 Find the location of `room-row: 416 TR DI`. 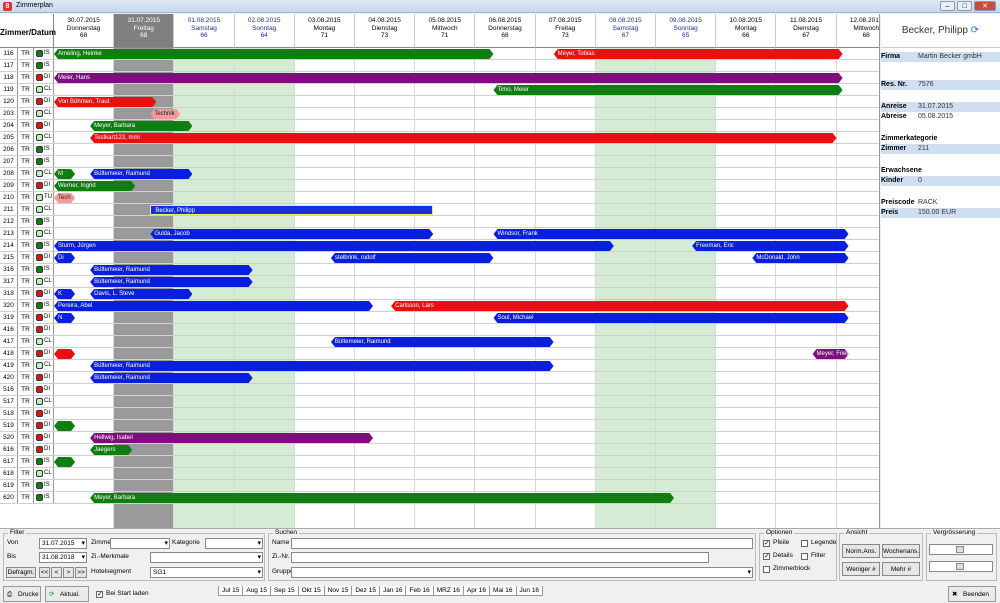

room-row: 416 TR DI is located at coordinates (439, 330).